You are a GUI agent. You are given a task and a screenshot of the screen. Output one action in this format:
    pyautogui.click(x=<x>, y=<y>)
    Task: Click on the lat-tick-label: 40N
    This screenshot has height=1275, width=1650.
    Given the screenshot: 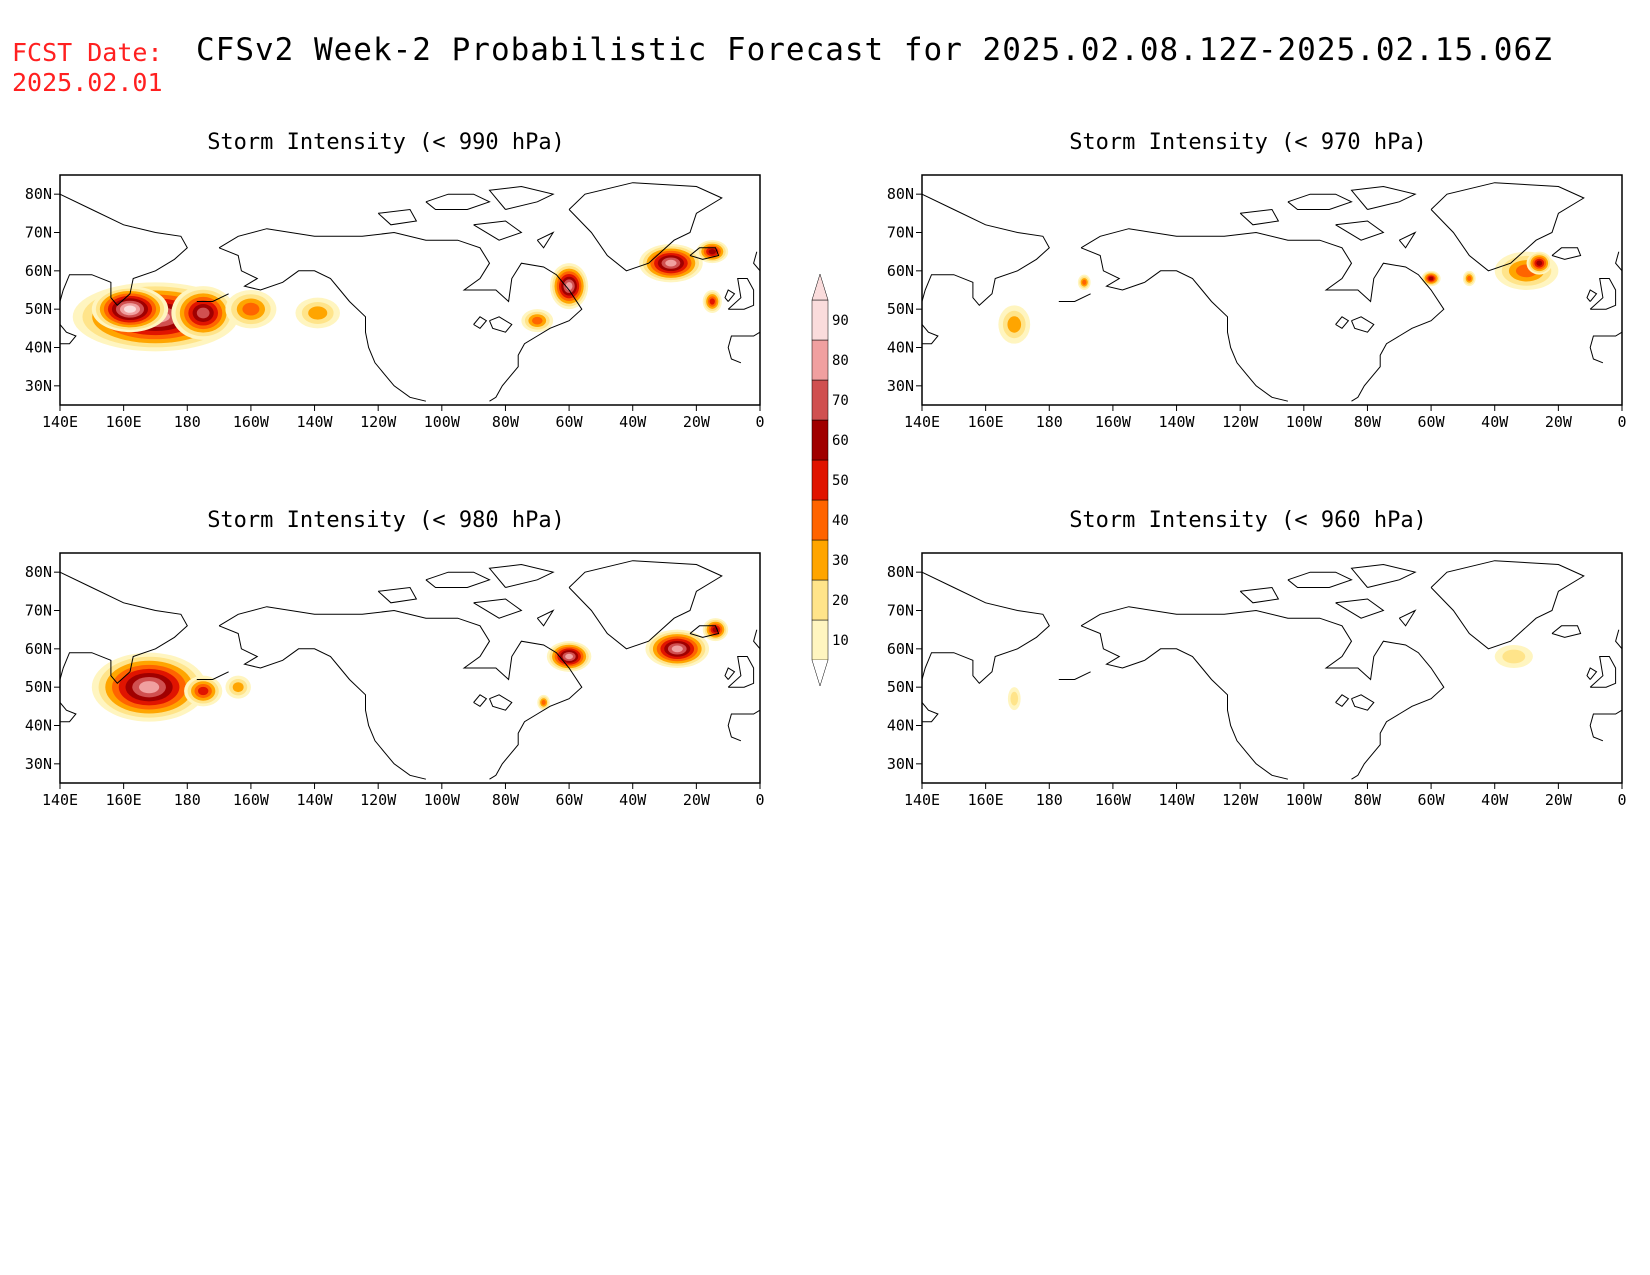 What is the action you would take?
    pyautogui.click(x=38, y=348)
    